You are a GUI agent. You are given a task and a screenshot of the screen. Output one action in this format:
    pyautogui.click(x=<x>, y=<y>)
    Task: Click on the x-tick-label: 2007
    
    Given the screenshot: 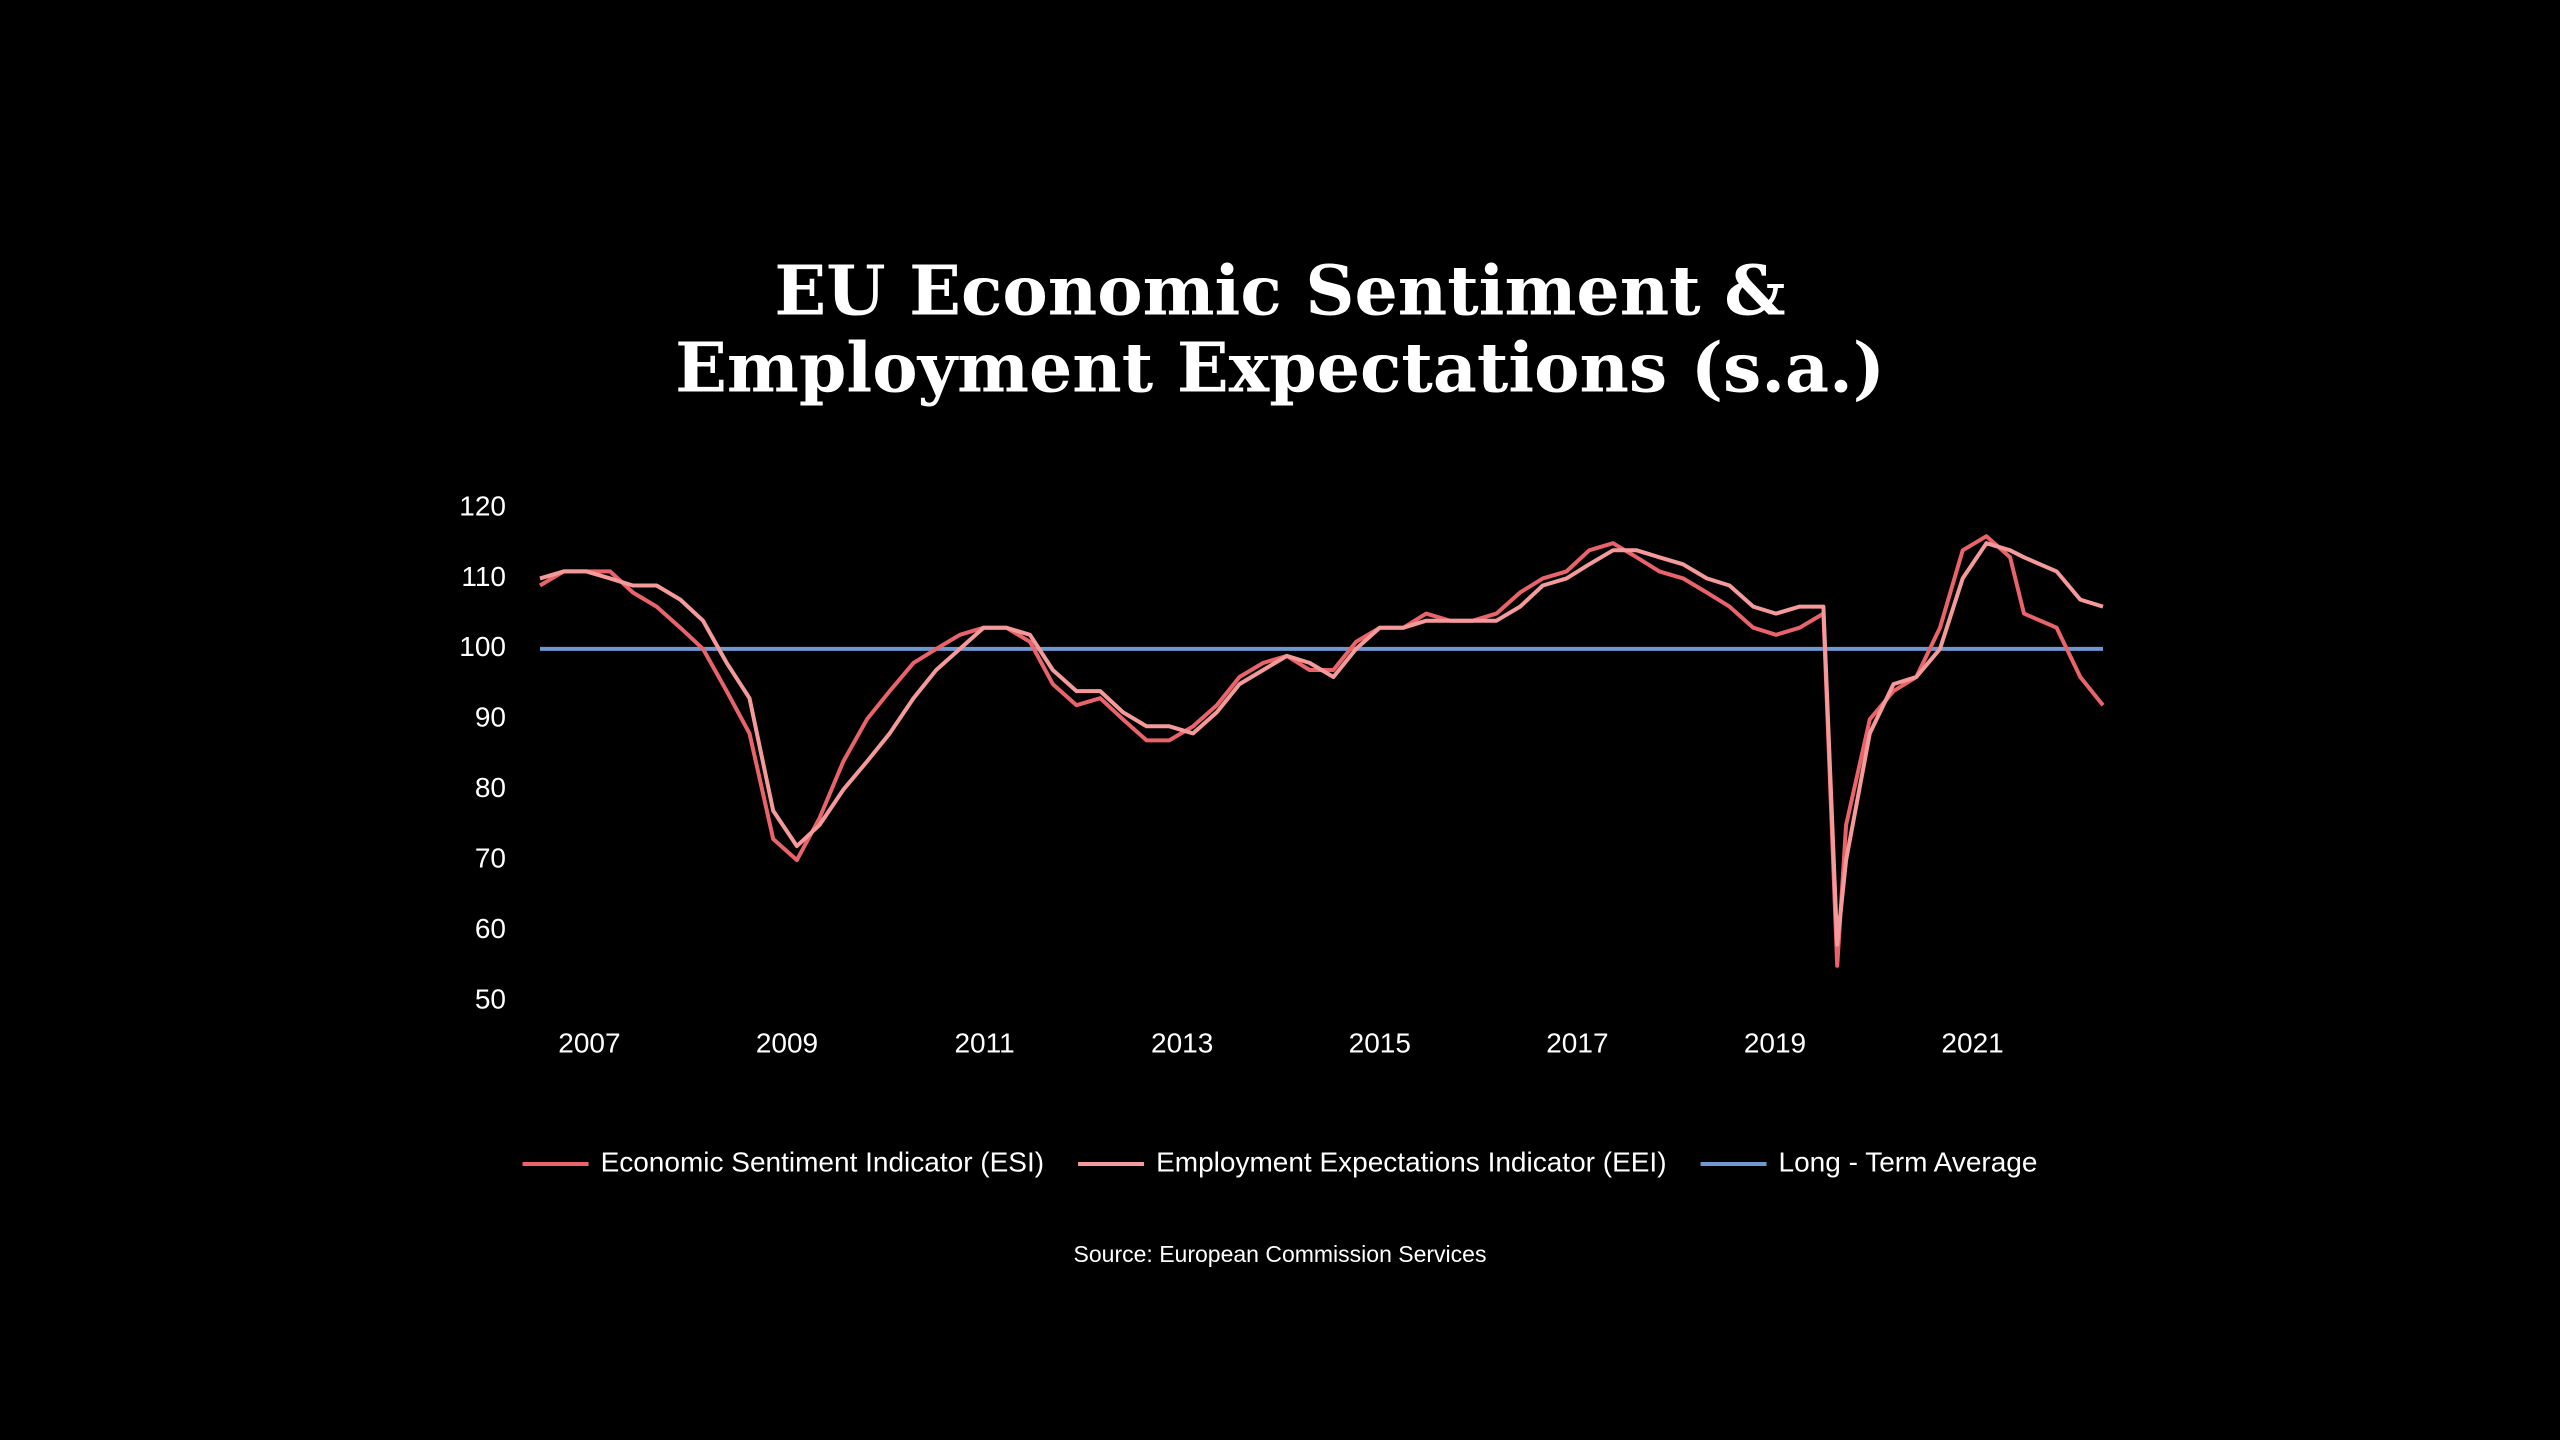 What is the action you would take?
    pyautogui.click(x=589, y=1042)
    